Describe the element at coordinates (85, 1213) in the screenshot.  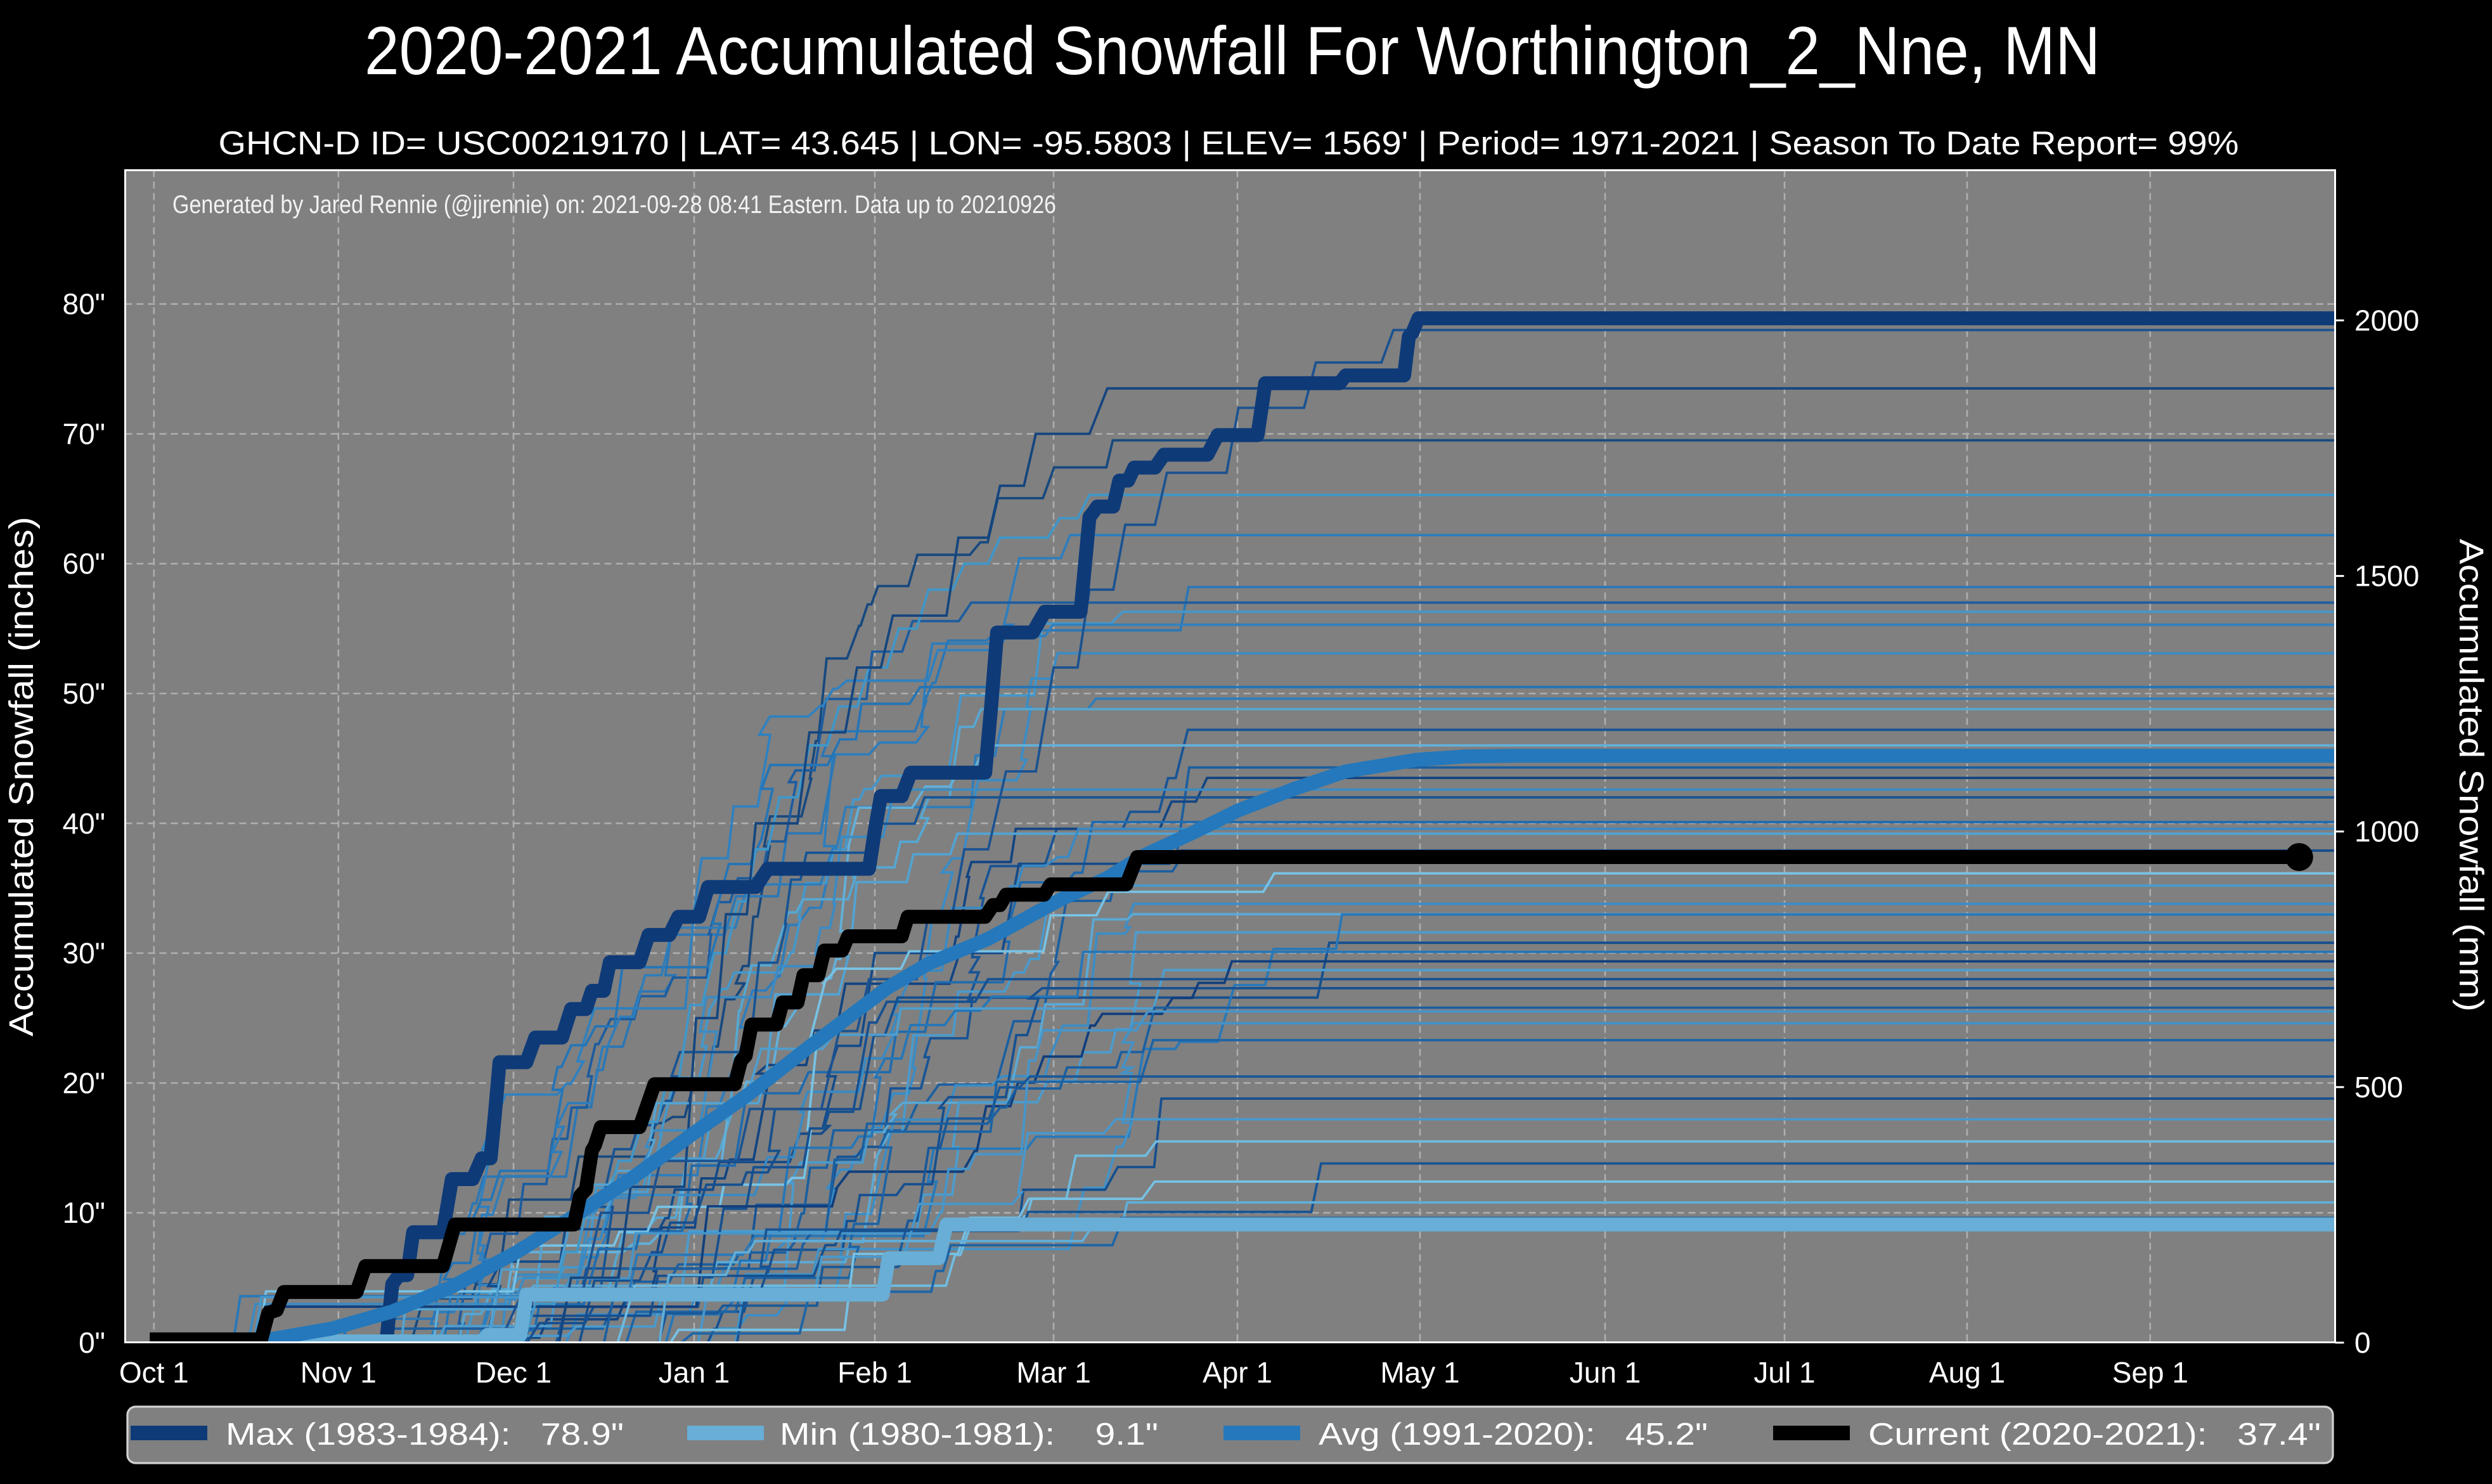
I see `svg-text: 10"` at that location.